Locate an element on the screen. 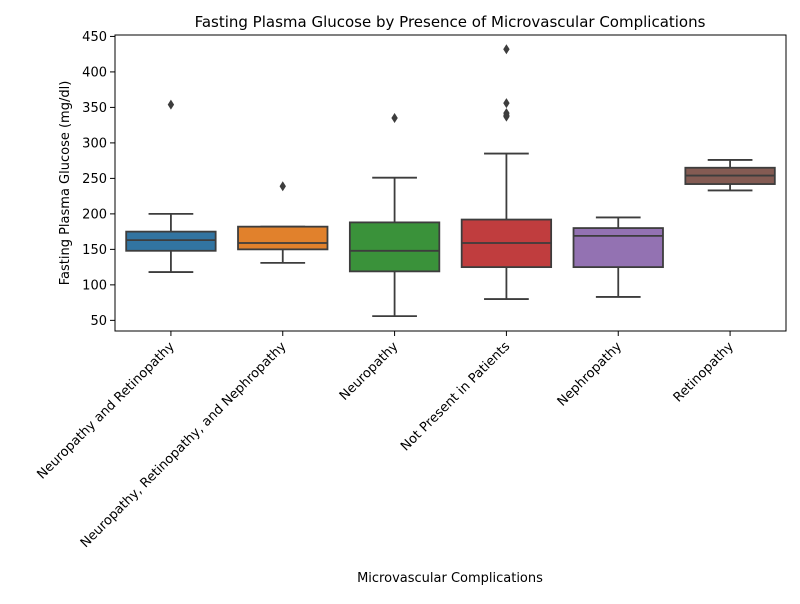 This screenshot has height=604, width=800. y-tick-label: 150 is located at coordinates (94, 250).